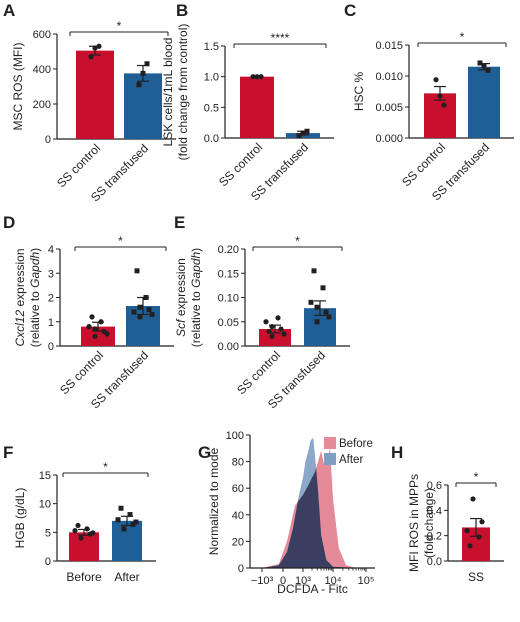  I want to click on panel-label-c: C, so click(350, 10).